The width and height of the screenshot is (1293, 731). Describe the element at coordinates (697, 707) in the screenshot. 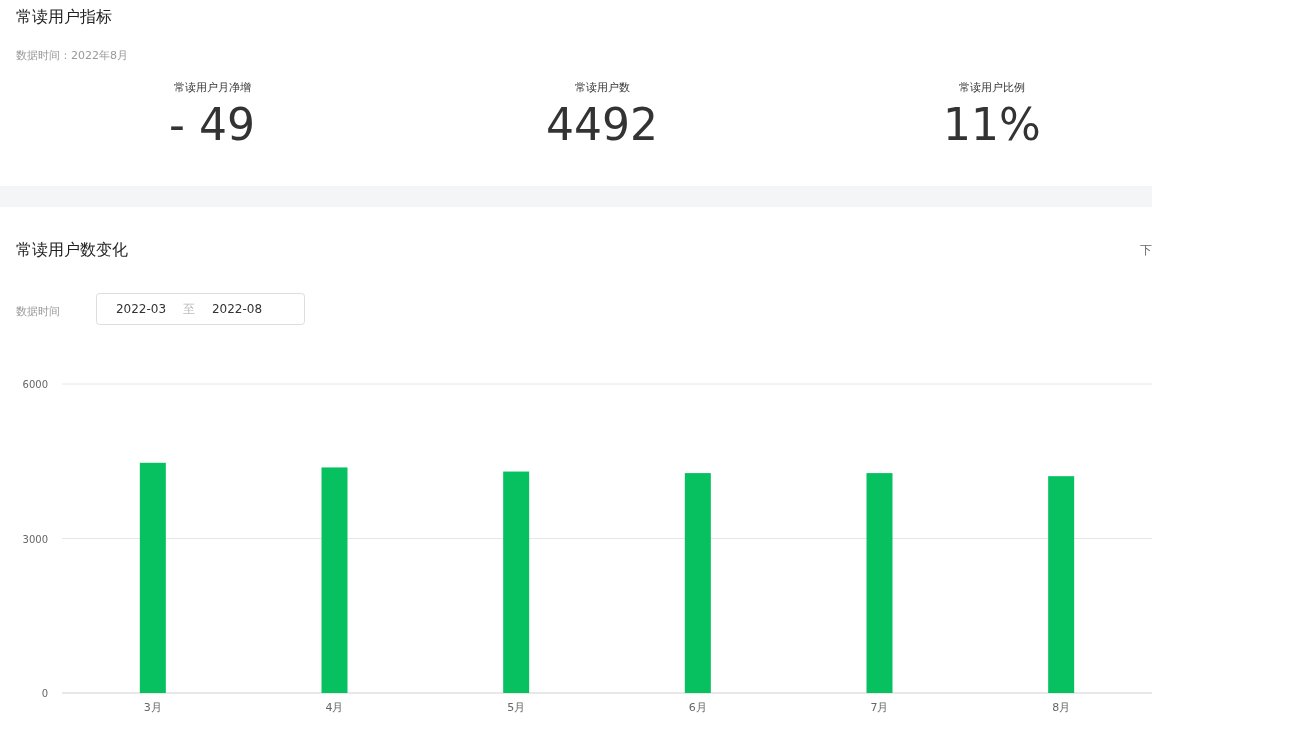

I see `x-tick-label: 6月` at that location.